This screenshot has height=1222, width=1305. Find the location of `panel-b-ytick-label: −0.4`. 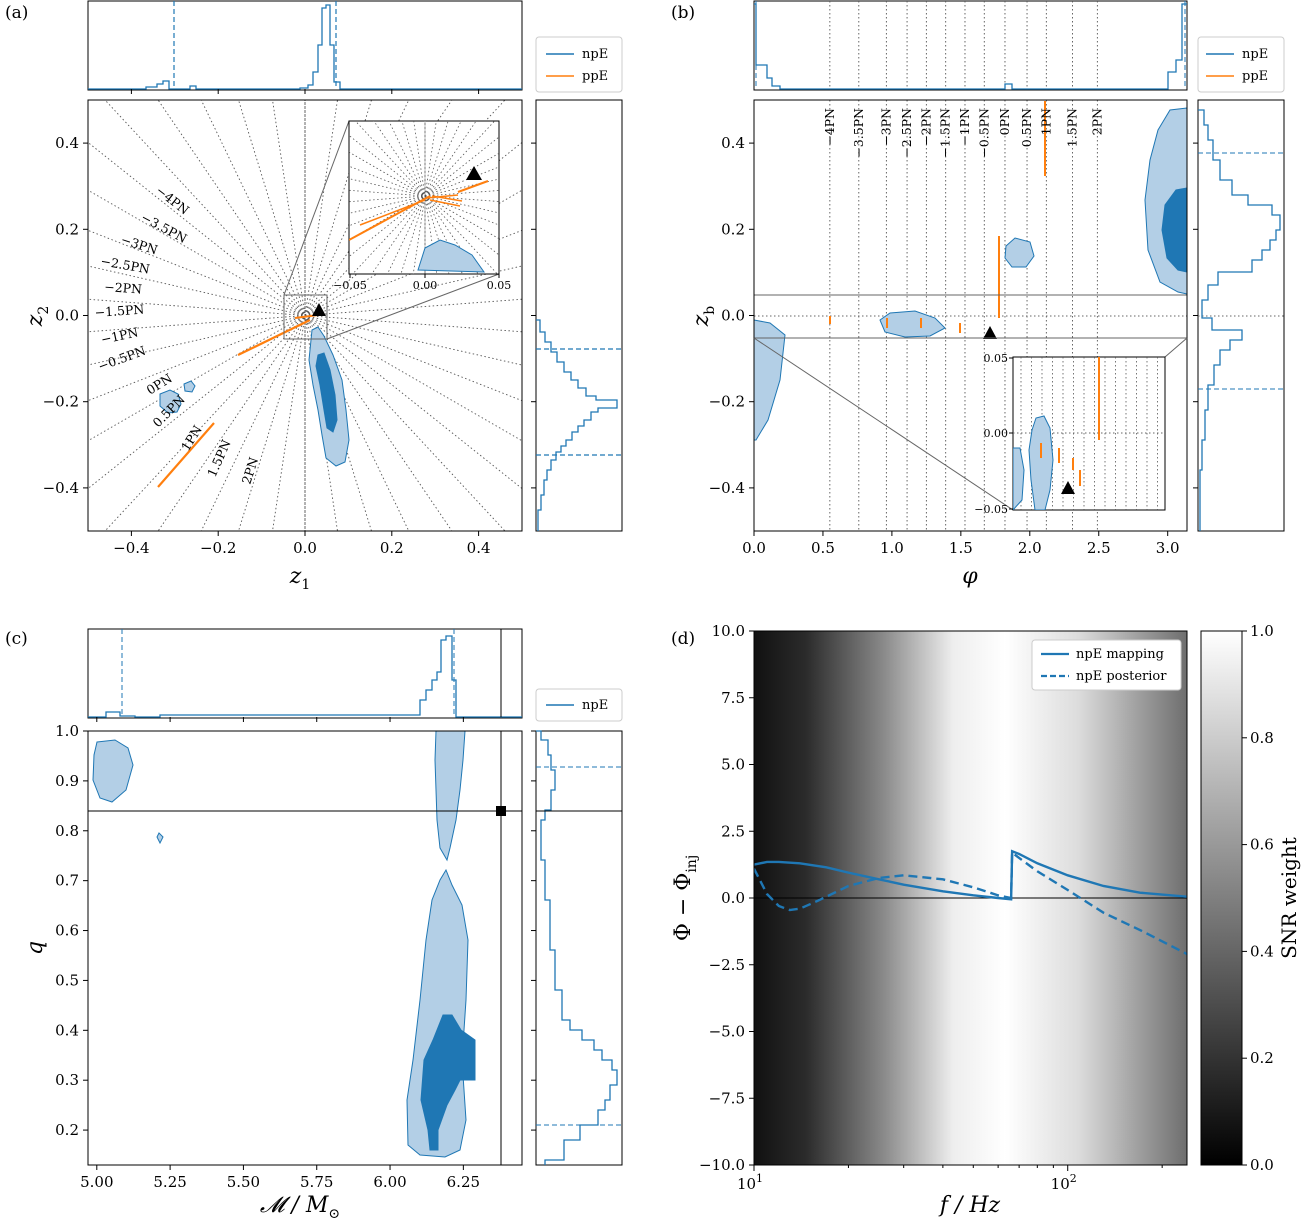

panel-b-ytick-label: −0.4 is located at coordinates (727, 488).